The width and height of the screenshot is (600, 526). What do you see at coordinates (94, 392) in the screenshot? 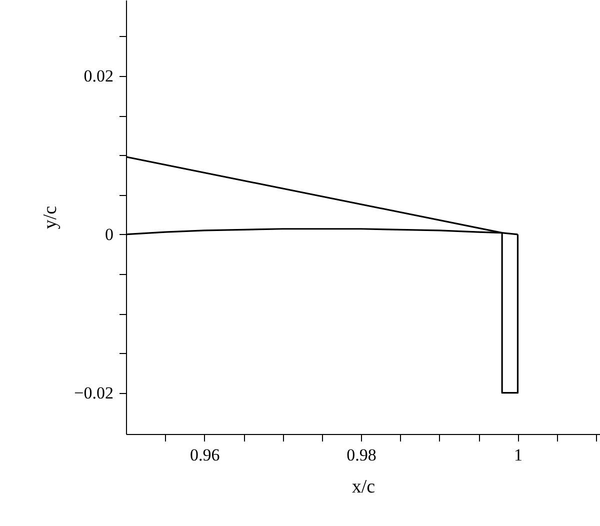
I see `y-tick-label: −0.02` at bounding box center [94, 392].